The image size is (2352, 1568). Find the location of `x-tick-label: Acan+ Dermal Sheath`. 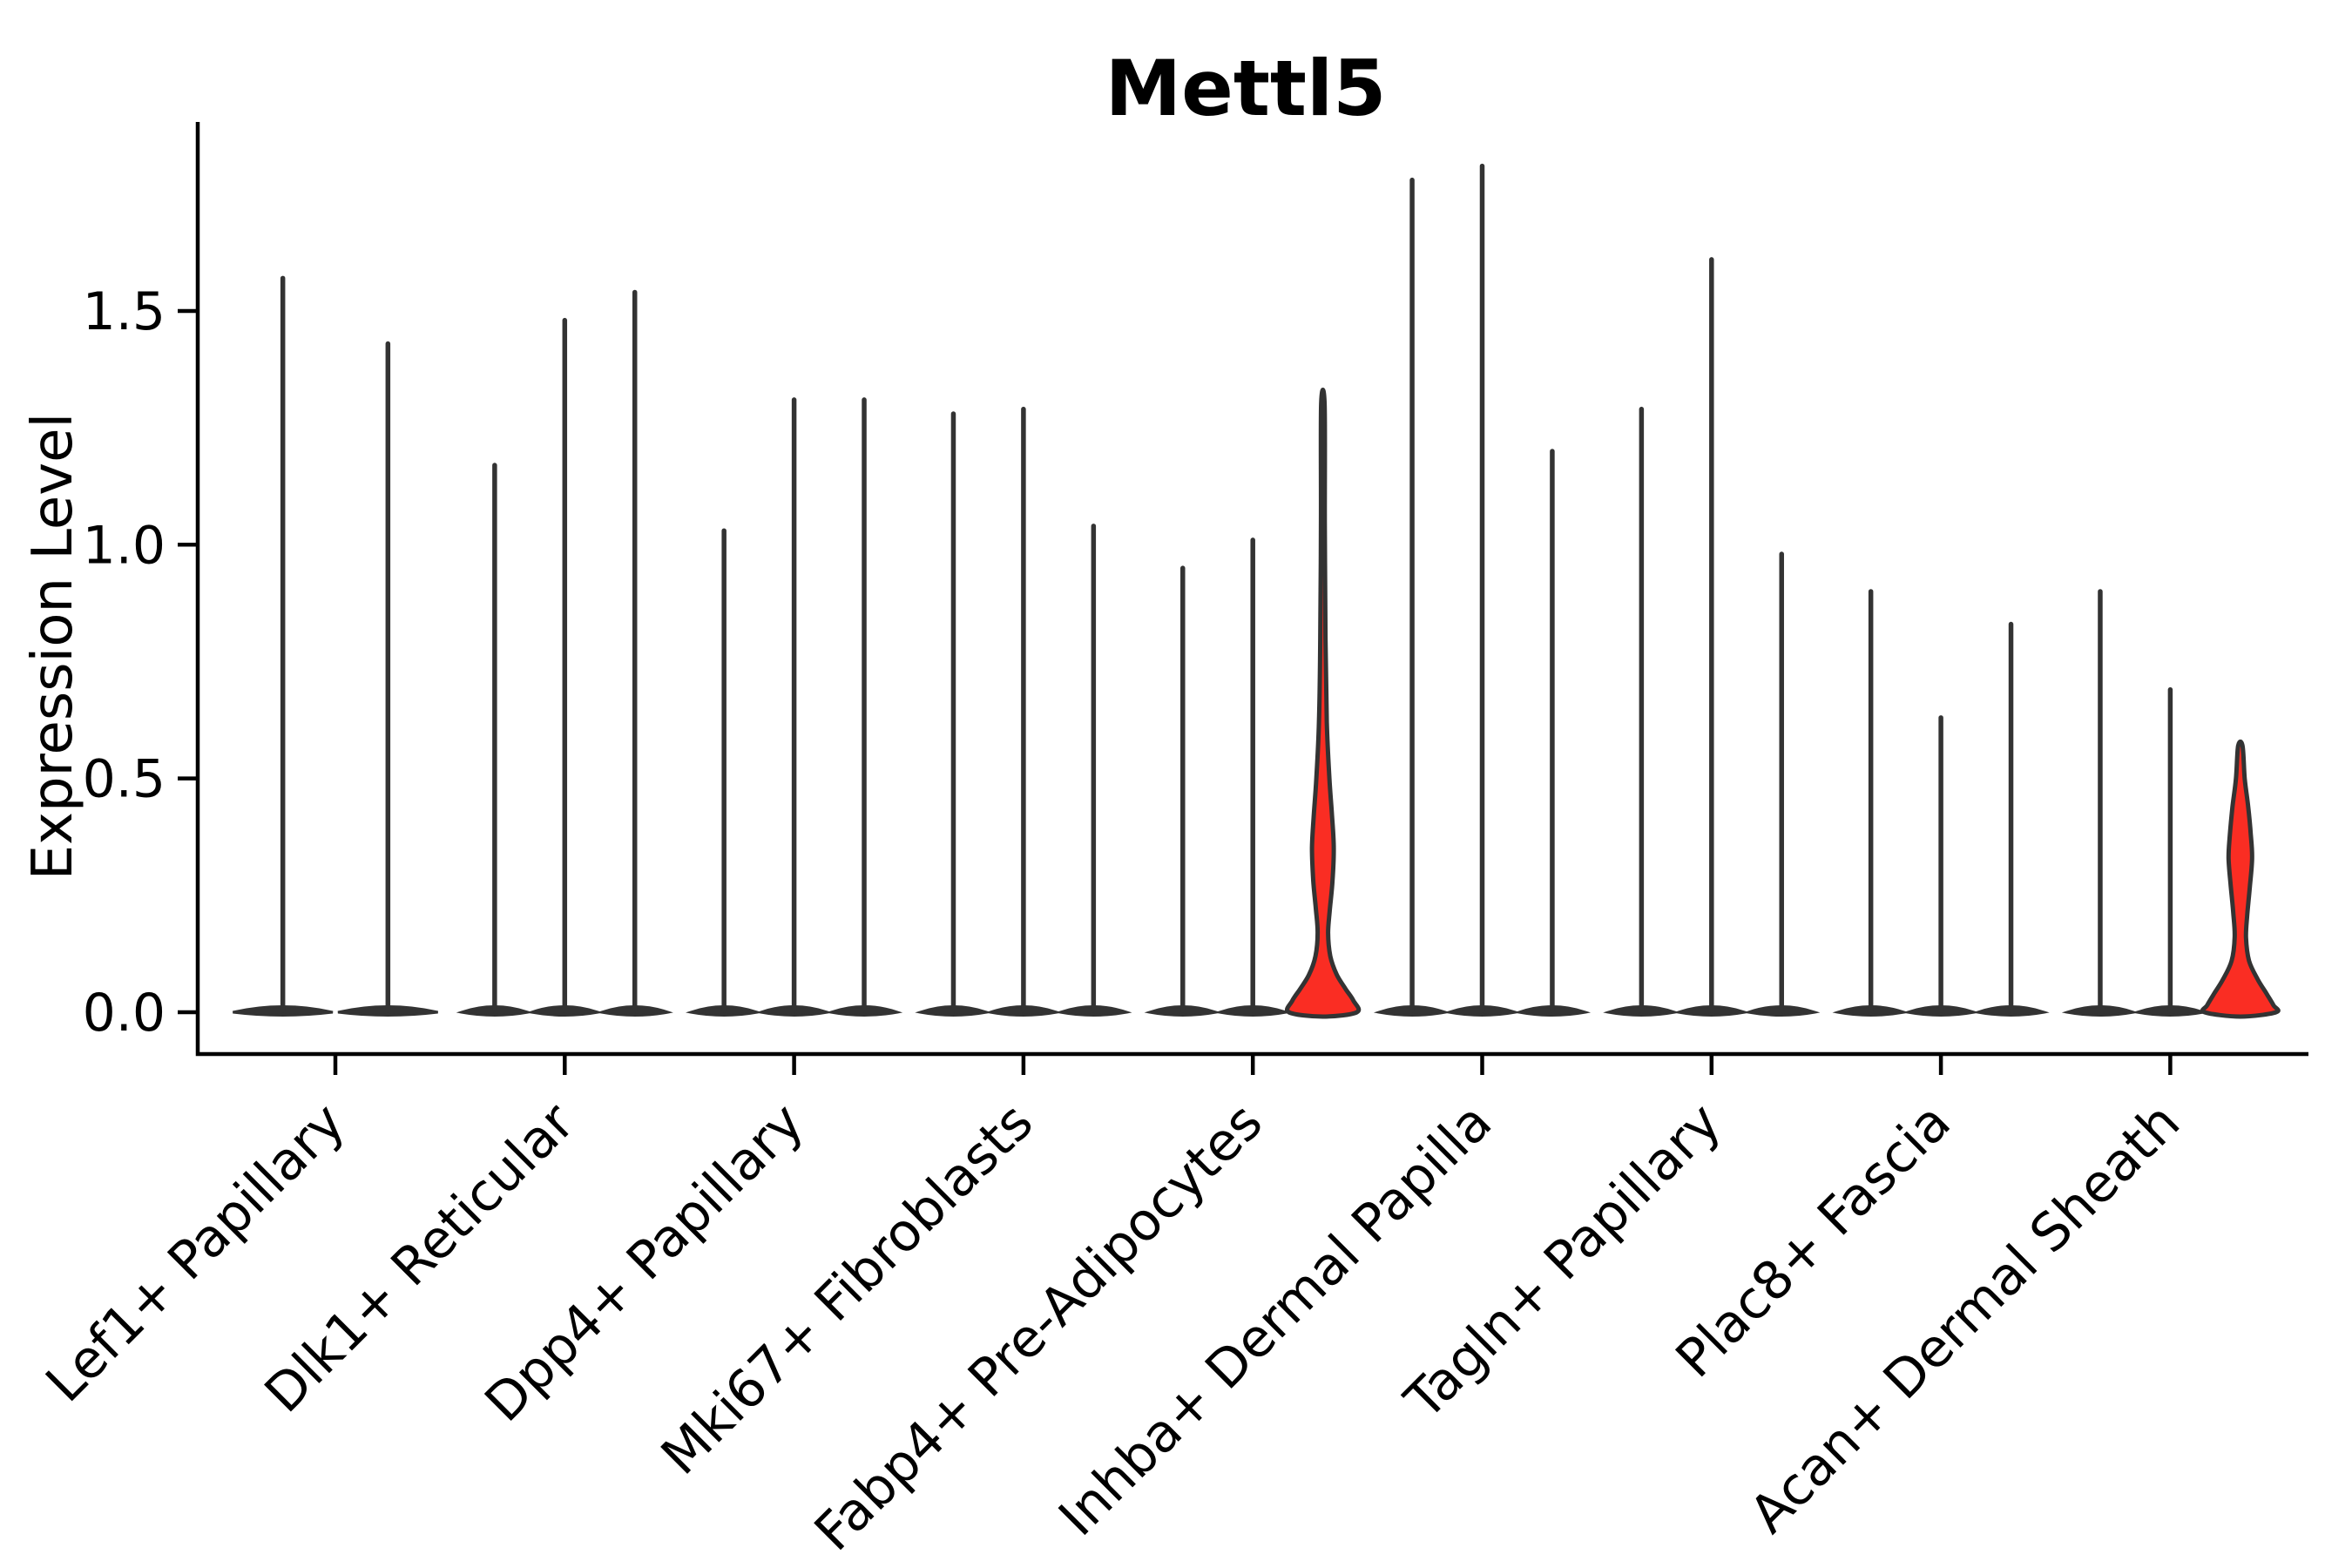

x-tick-label: Acan+ Dermal Sheath is located at coordinates (1965, 1319).